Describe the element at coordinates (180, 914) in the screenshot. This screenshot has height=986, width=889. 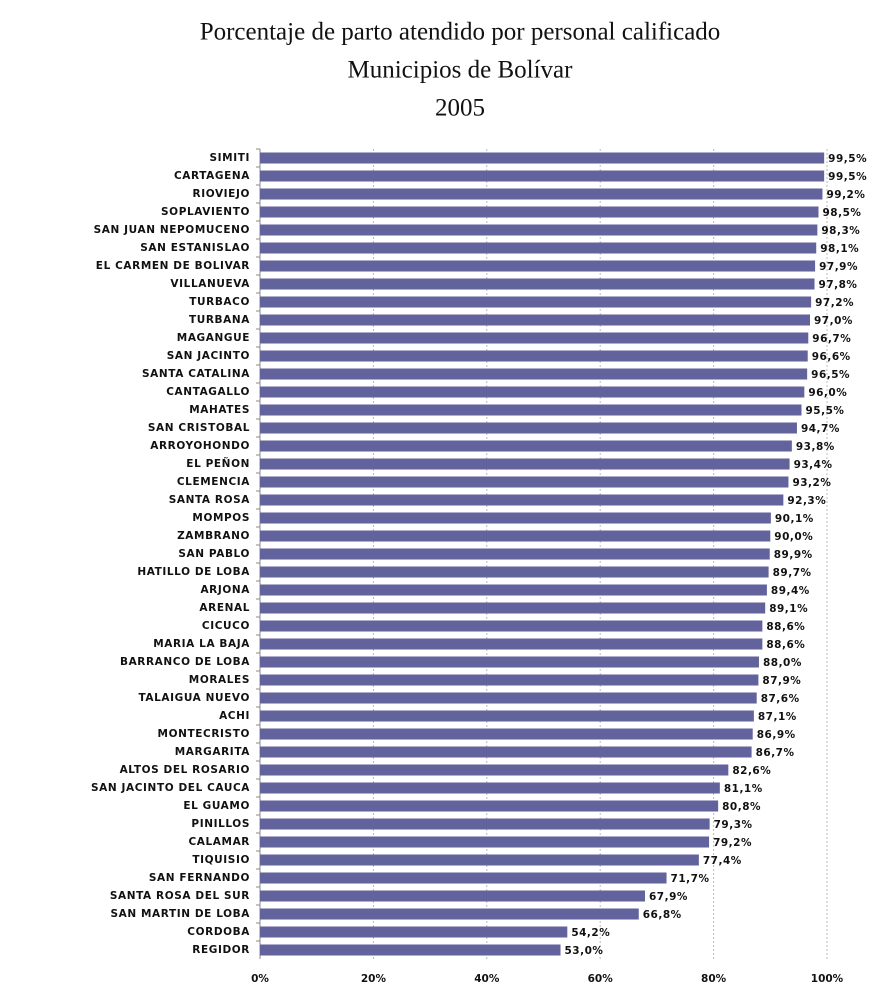
I see `y-tick-label: SAN MARTIN DE LOBA` at that location.